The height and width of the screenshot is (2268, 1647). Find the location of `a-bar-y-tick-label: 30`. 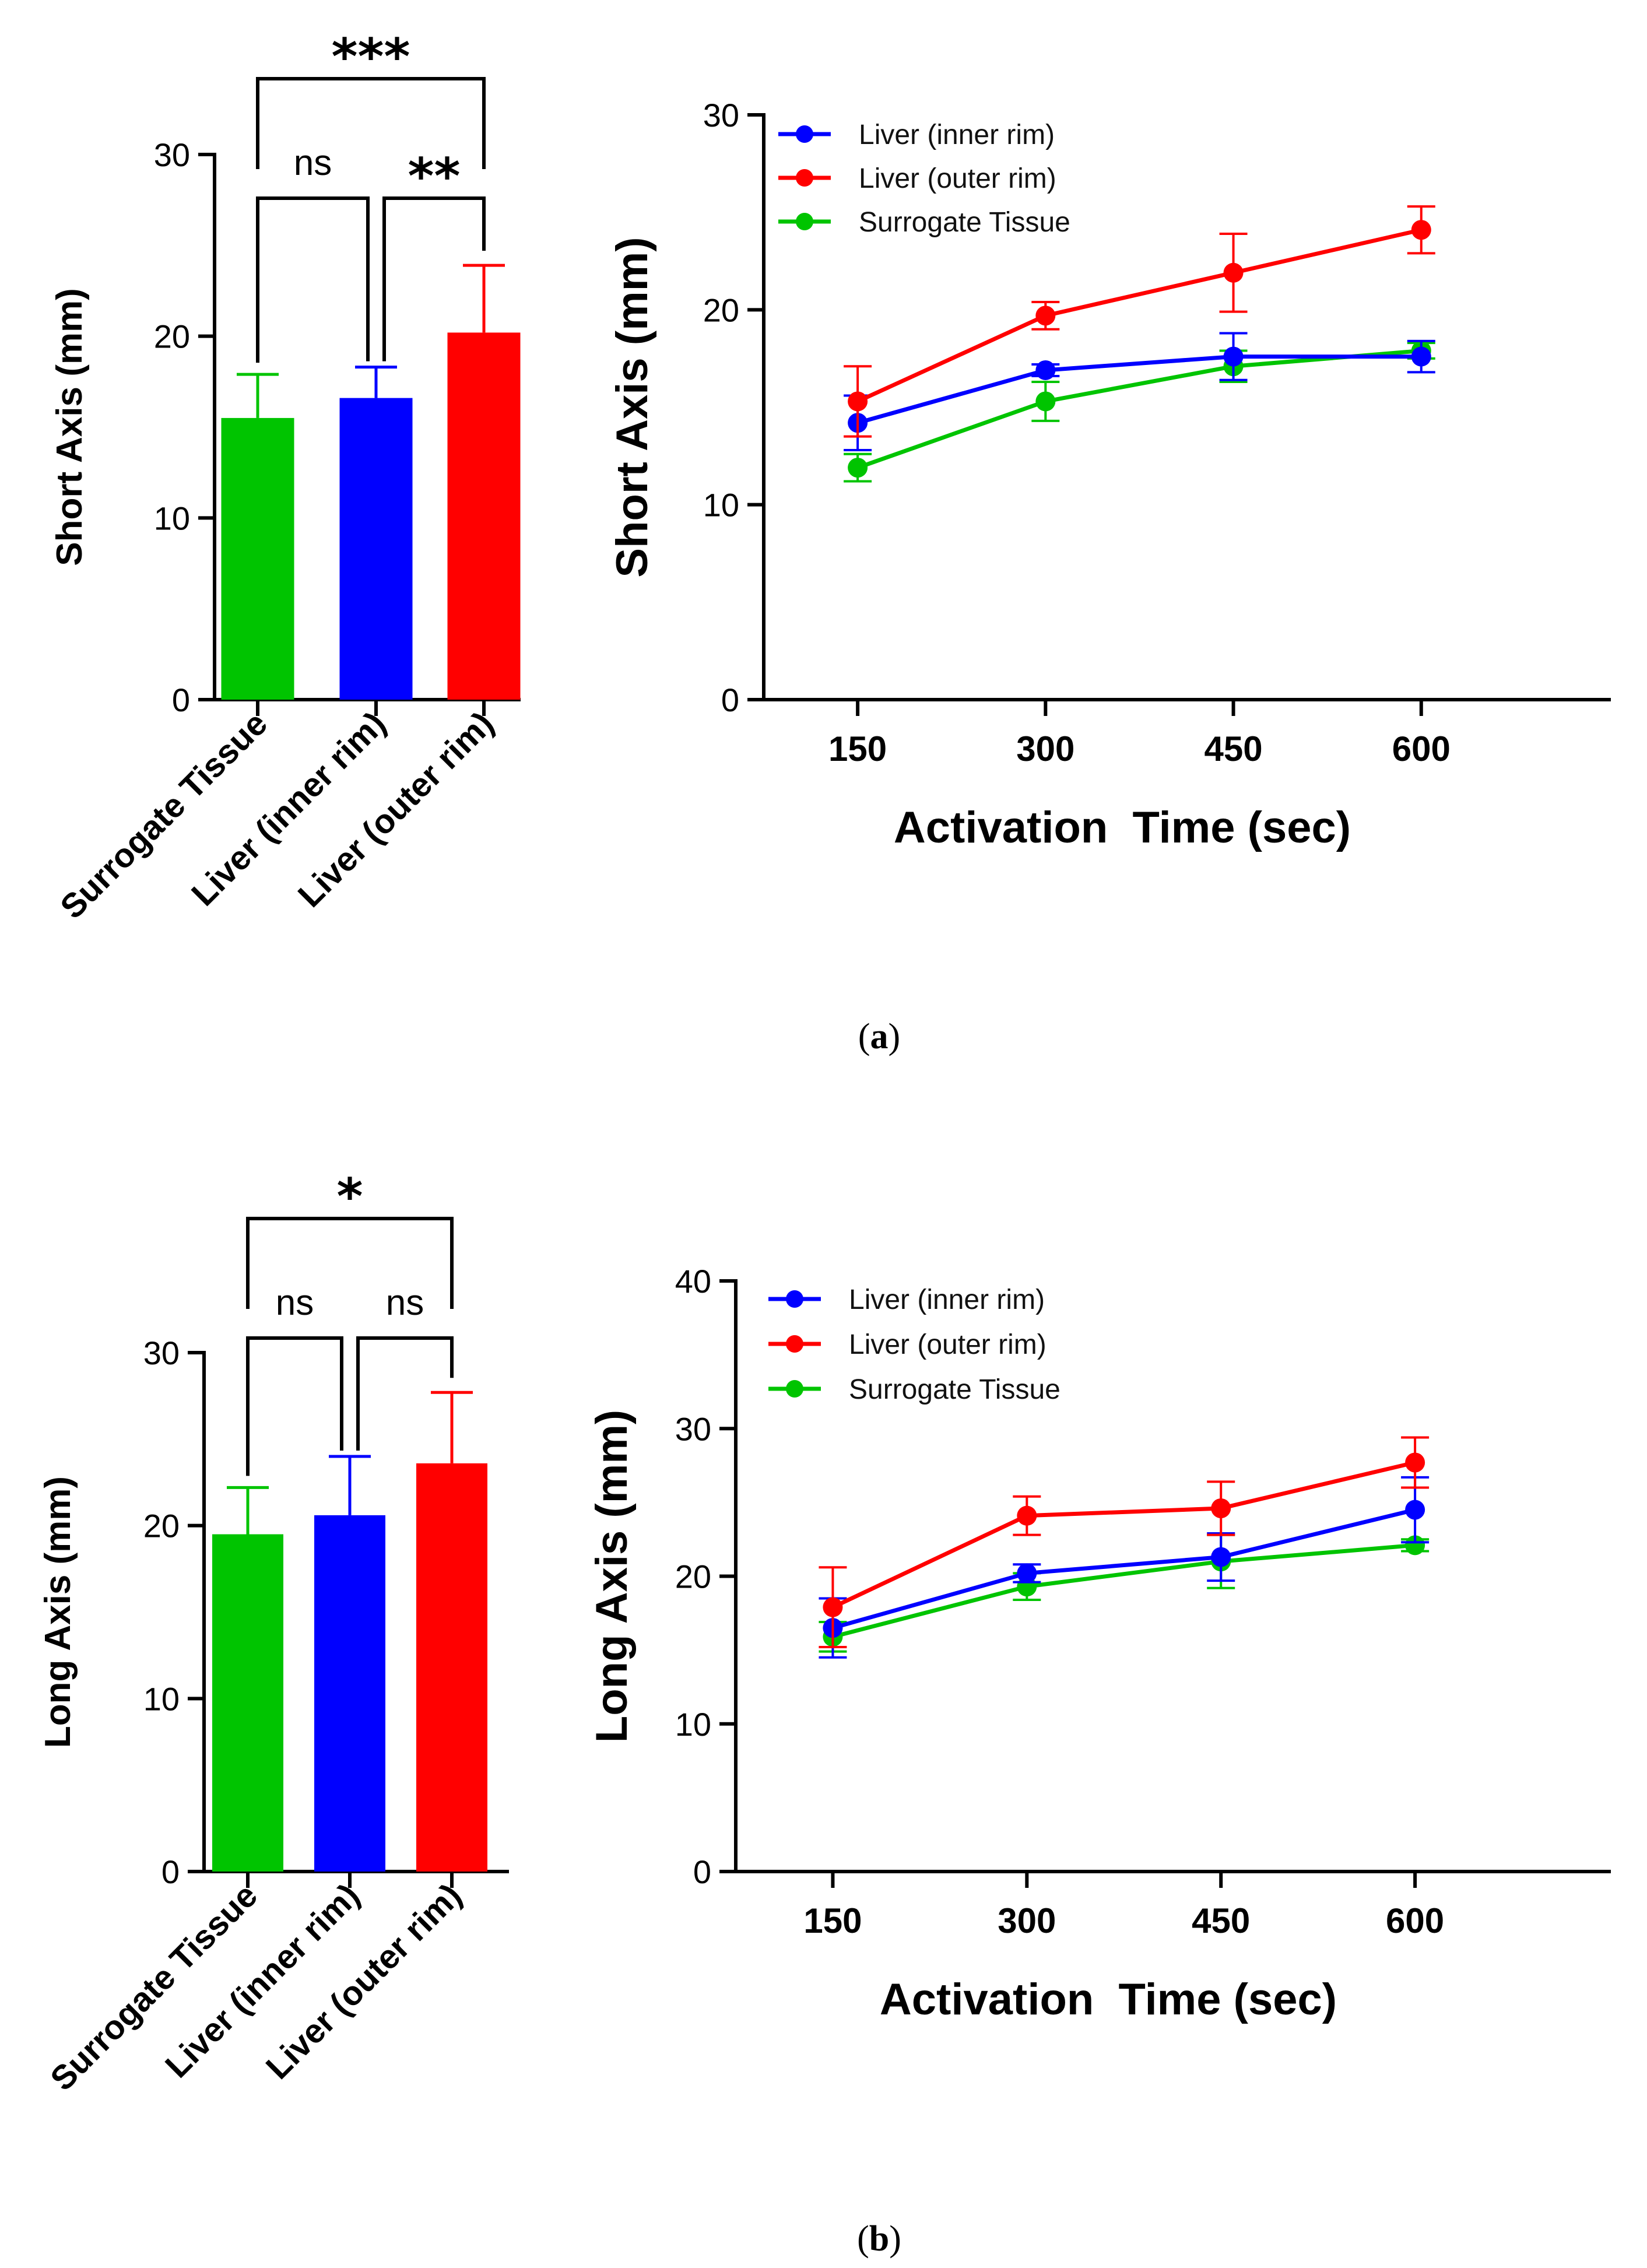

a-bar-y-tick-label: 30 is located at coordinates (172, 154).